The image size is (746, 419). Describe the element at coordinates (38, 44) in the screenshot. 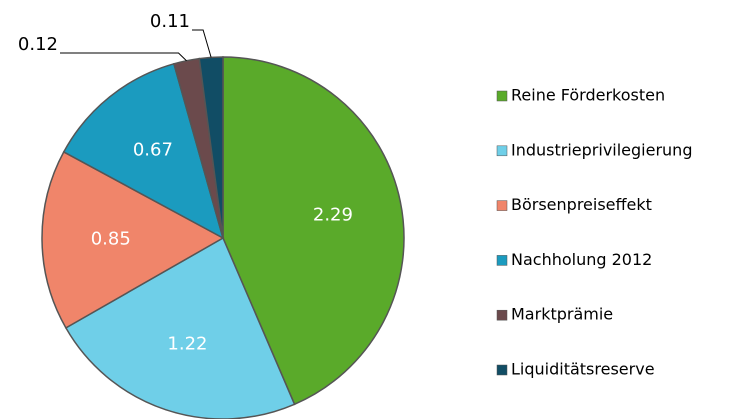

I see `value-label: 0.12` at that location.